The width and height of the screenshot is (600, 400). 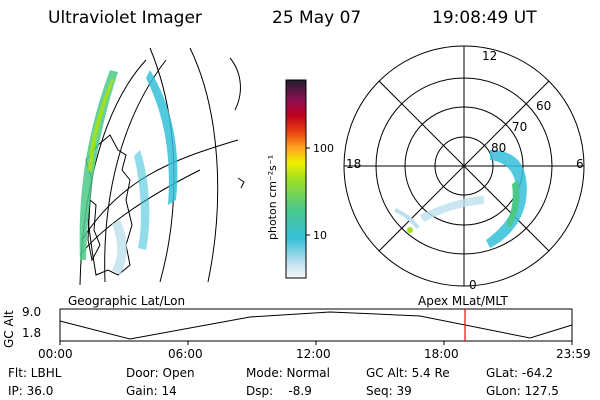 I want to click on info-gain: Gain: 14, so click(x=151, y=391).